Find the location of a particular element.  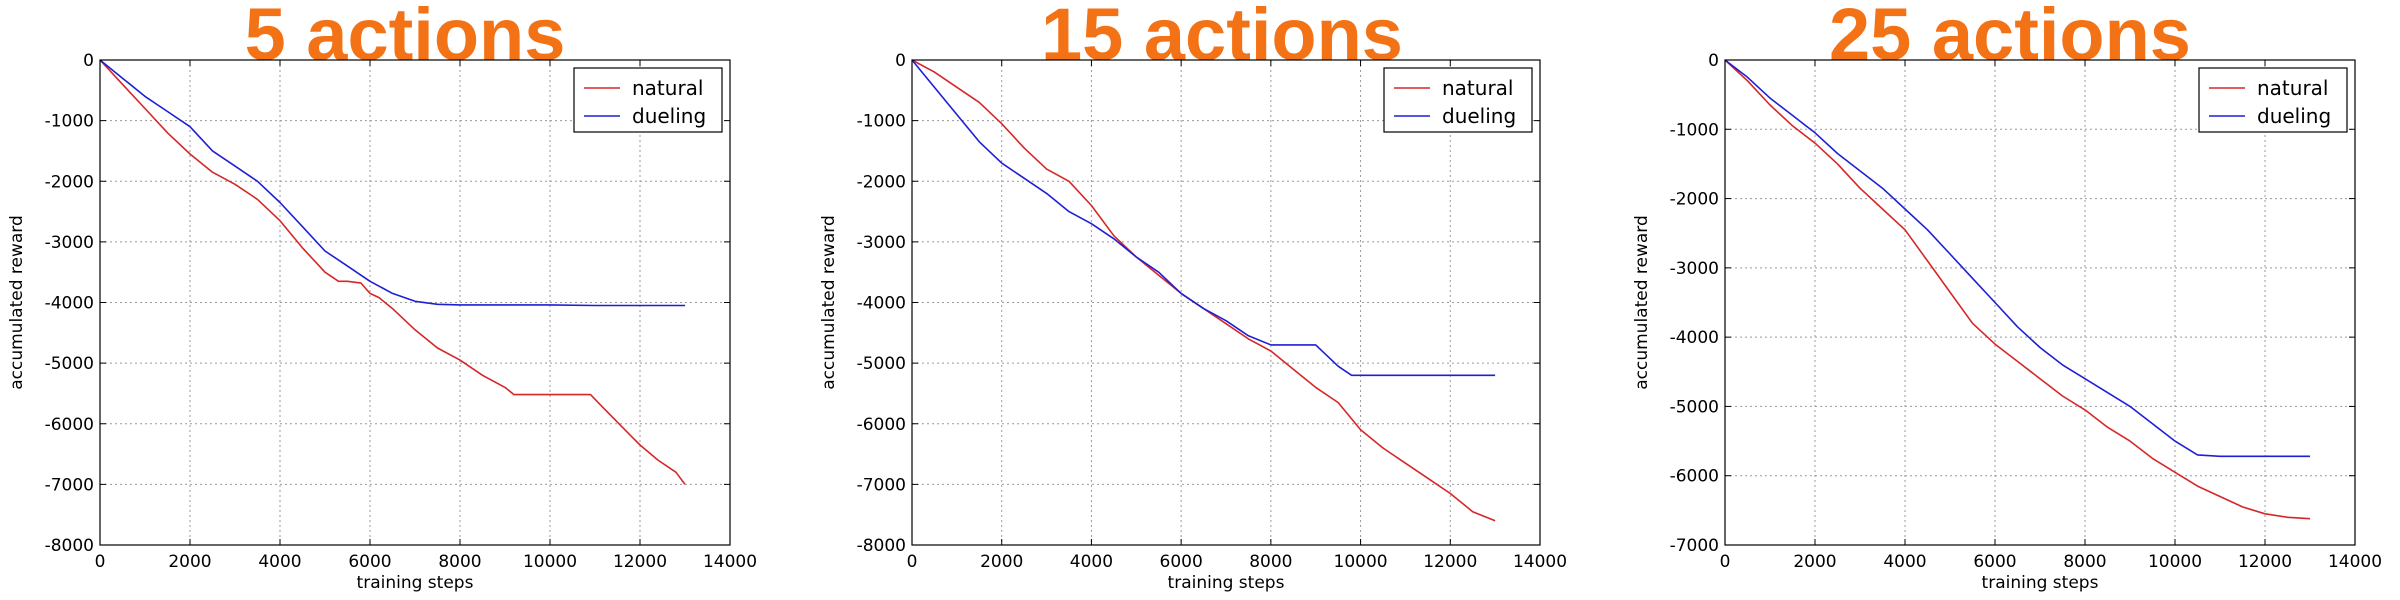

chart-title: 5 actions is located at coordinates (405, 38).